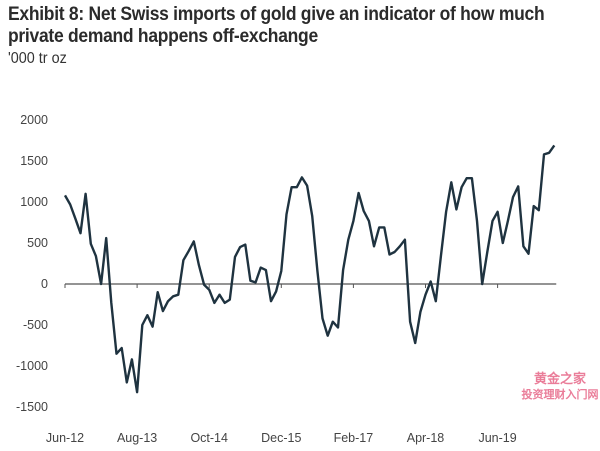  I want to click on y-tick-label: 0, so click(44, 284).